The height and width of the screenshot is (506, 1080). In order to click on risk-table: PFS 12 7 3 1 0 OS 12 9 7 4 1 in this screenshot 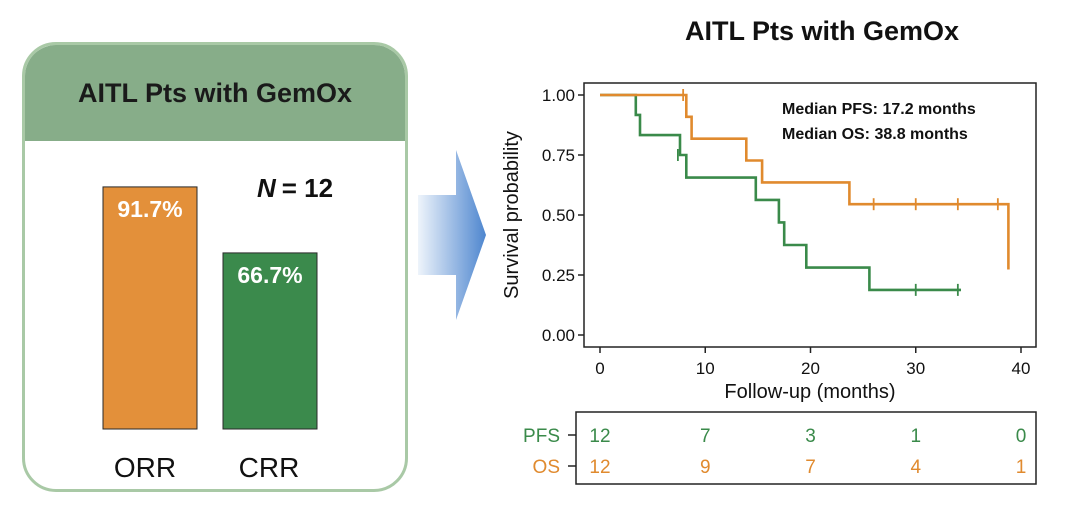, I will do `click(774, 452)`.